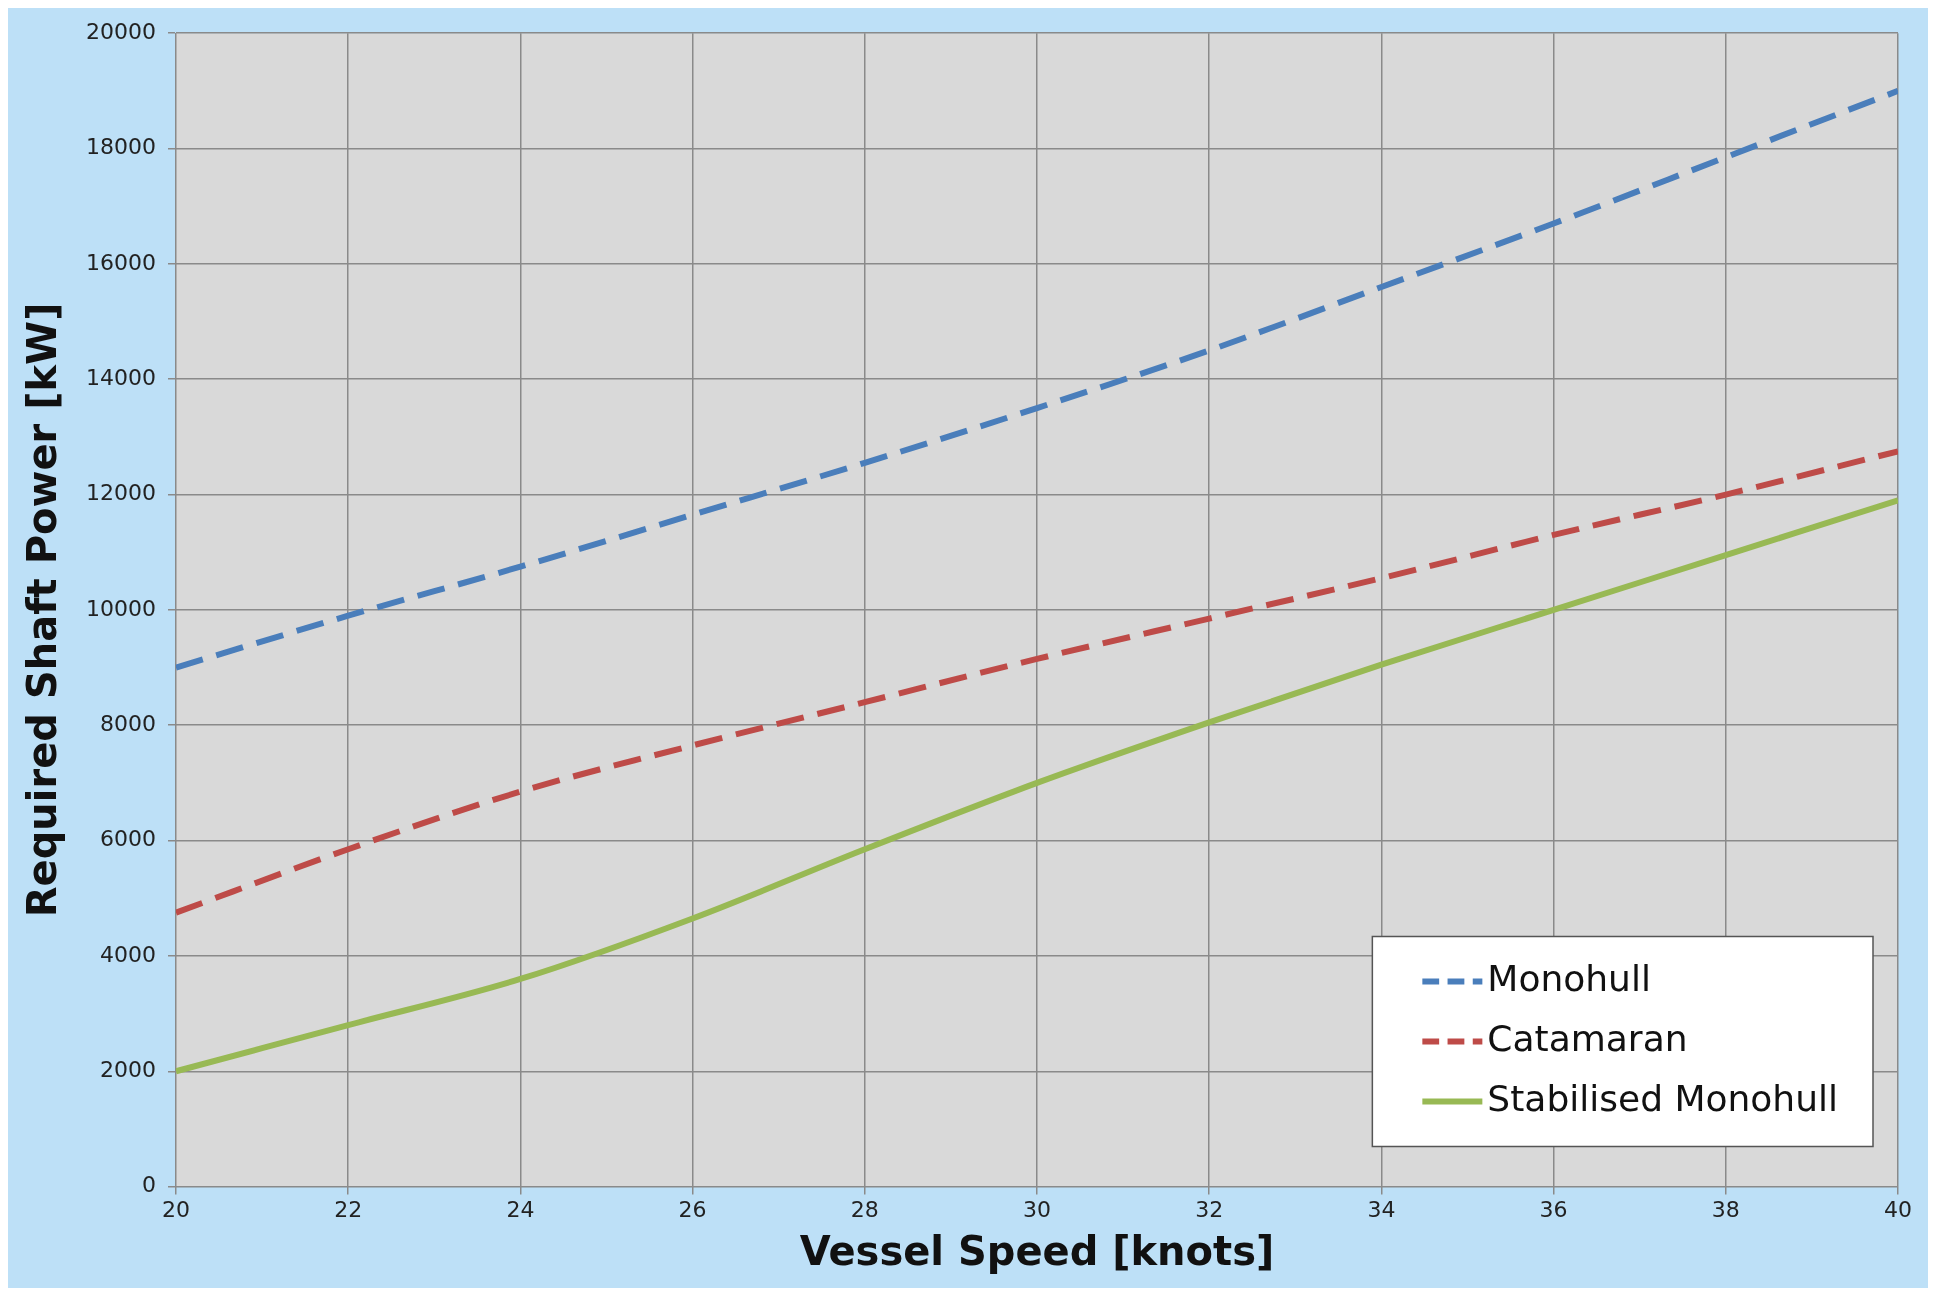  I want to click on legend-label: Catamaran, so click(1587, 1038).